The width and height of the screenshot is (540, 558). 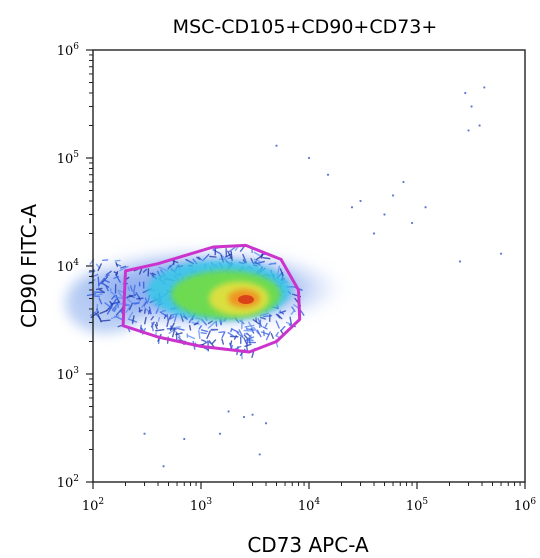 I want to click on y-tick-label: 104, so click(x=68, y=266).